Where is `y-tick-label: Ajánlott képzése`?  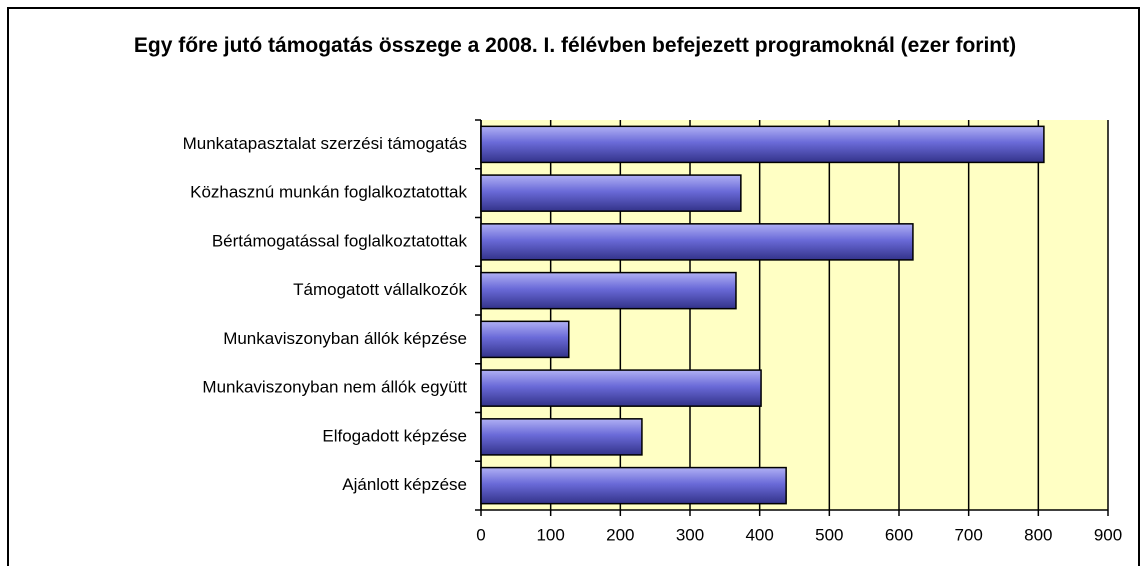
y-tick-label: Ajánlott képzése is located at coordinates (404, 484).